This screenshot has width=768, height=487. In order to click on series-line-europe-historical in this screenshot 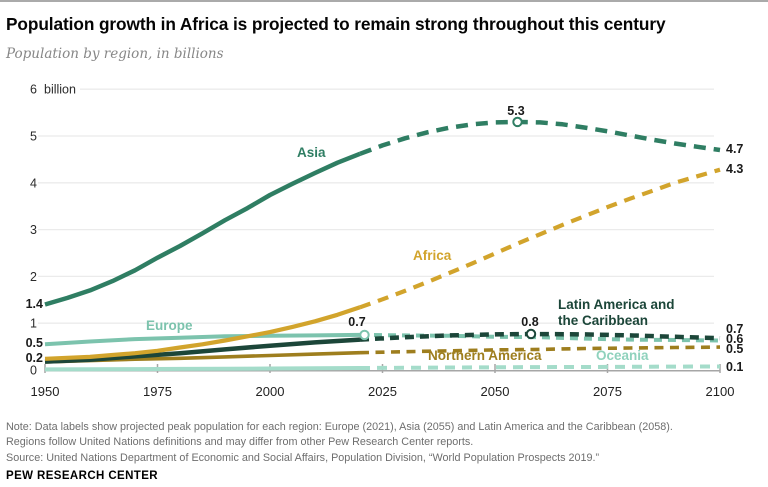, I will do `click(202, 339)`.